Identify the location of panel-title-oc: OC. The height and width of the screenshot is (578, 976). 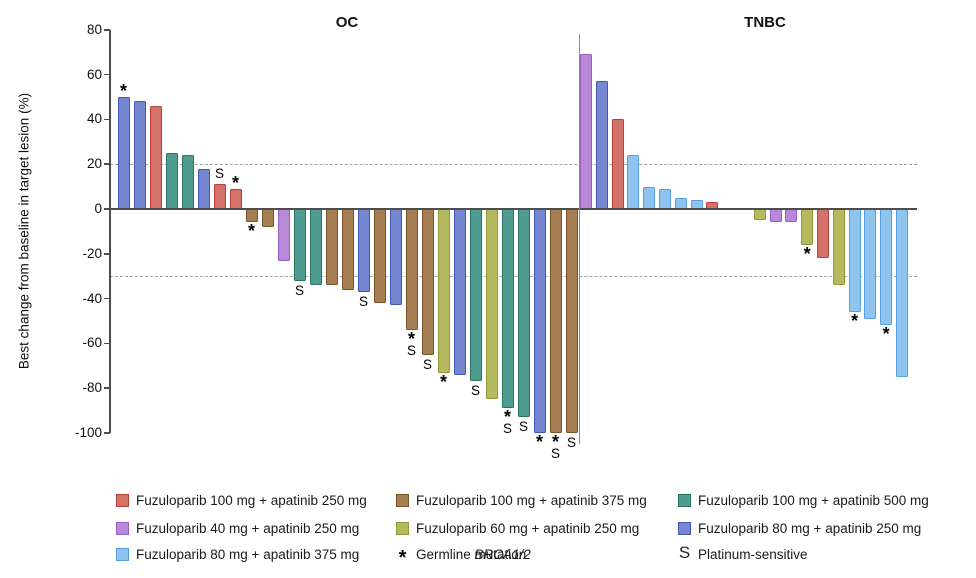
(347, 22).